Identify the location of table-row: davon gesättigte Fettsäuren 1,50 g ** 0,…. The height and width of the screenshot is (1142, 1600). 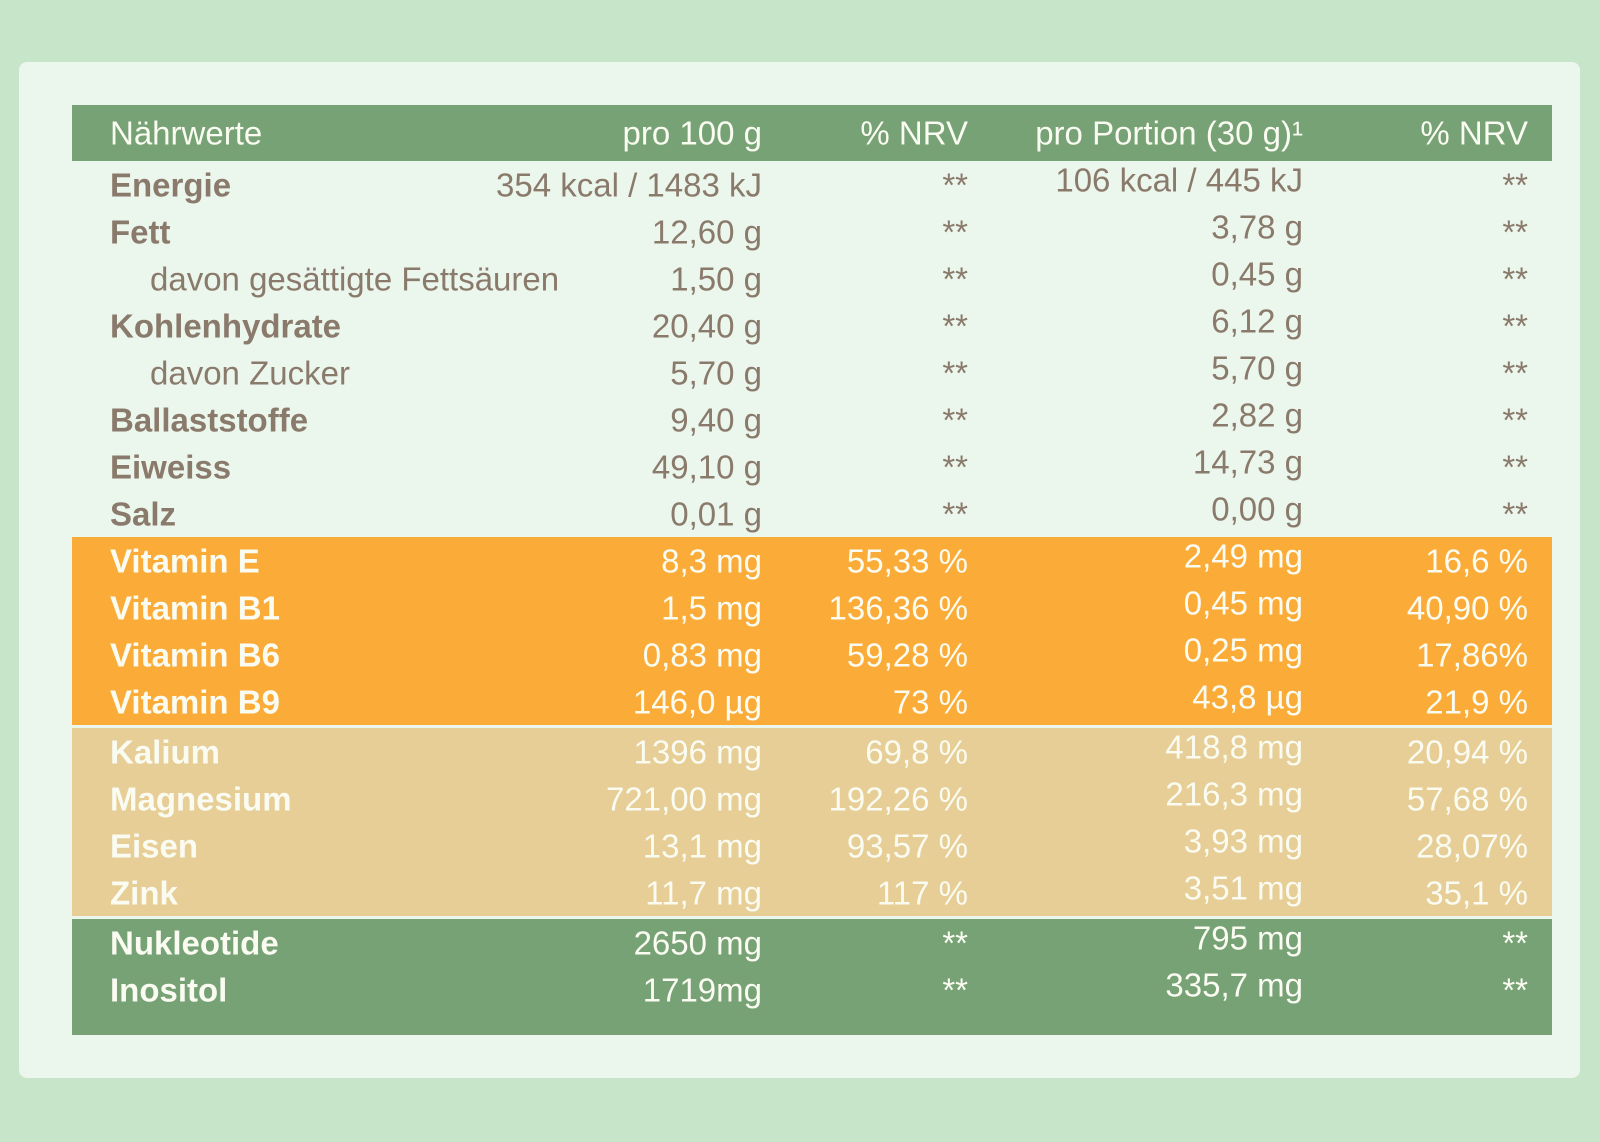
(812, 278).